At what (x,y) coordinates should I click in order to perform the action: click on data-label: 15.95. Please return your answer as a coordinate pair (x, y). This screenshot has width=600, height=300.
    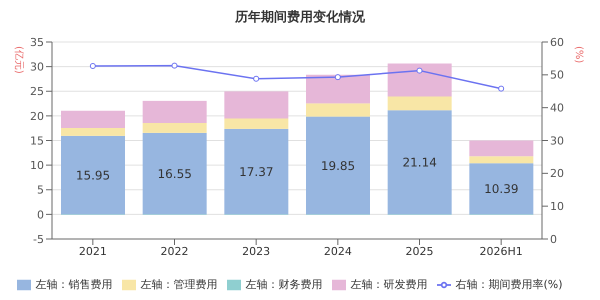
    Looking at the image, I should click on (93, 175).